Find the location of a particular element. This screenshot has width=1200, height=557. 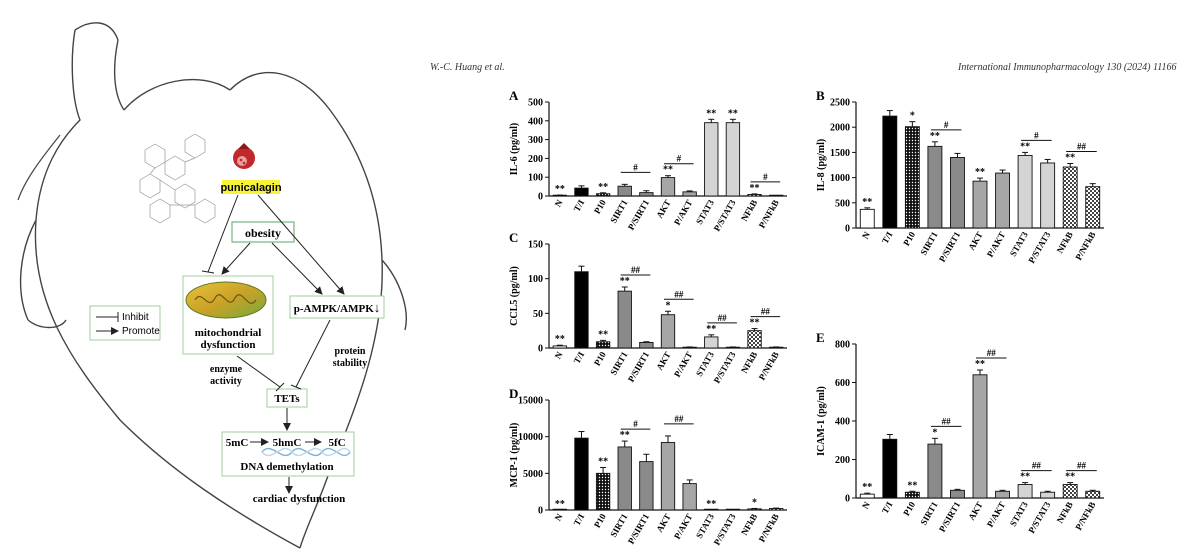

legend-promote: Promote is located at coordinates (141, 331).